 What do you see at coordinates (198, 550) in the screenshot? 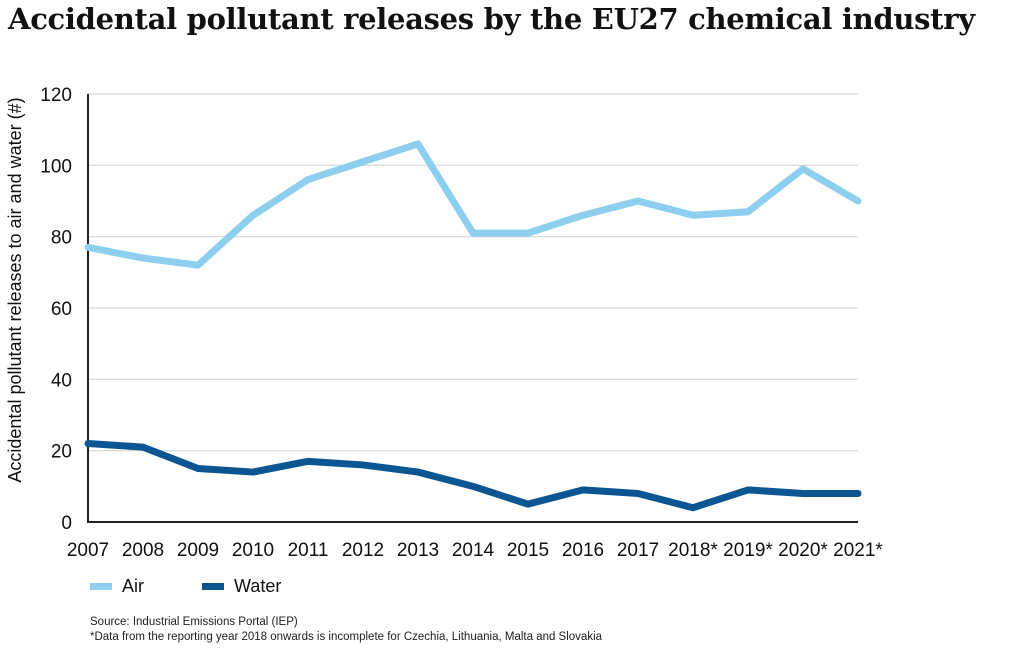
I see `x-tick-label: 2009` at bounding box center [198, 550].